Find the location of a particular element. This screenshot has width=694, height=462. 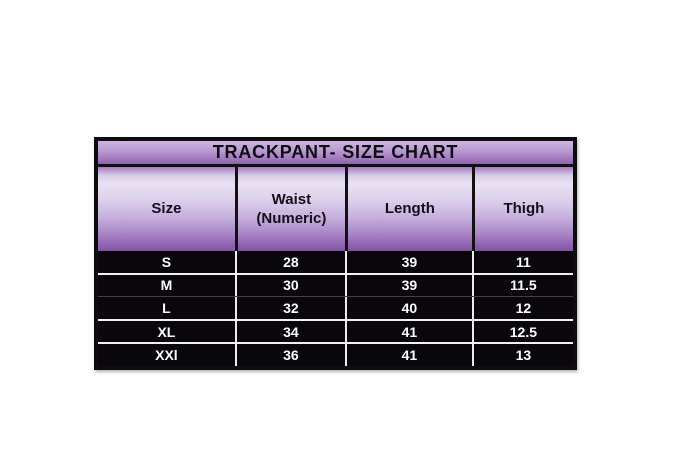

column-header-size: Size is located at coordinates (166, 209).